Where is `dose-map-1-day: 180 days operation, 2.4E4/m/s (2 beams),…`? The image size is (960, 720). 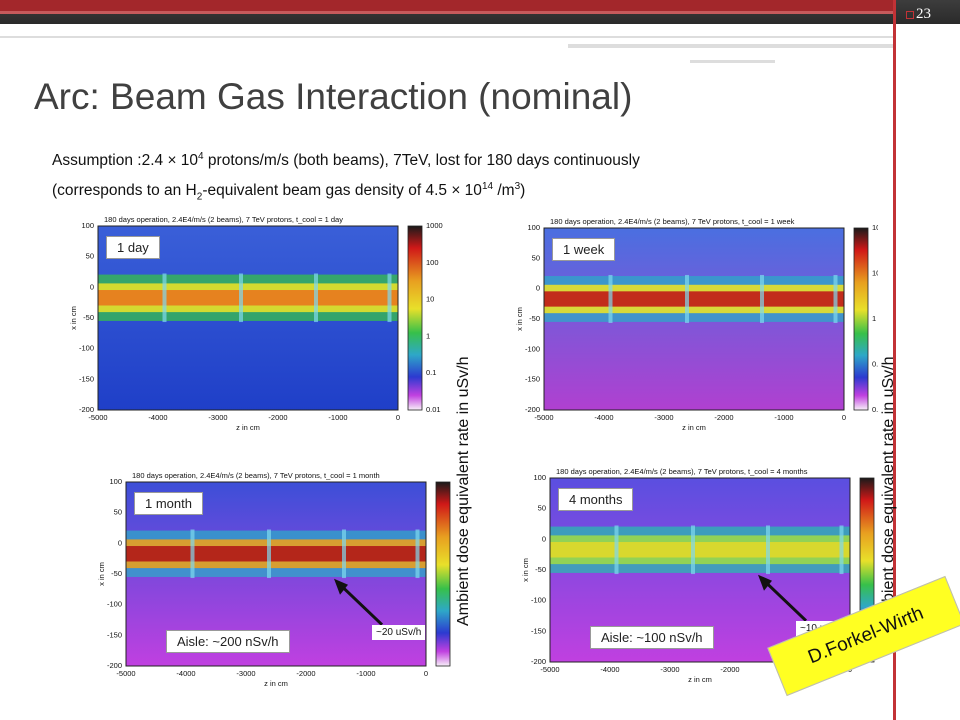
dose-map-1-day: 180 days operation, 2.4E4/m/s (2 beams),… is located at coordinates (259, 328).